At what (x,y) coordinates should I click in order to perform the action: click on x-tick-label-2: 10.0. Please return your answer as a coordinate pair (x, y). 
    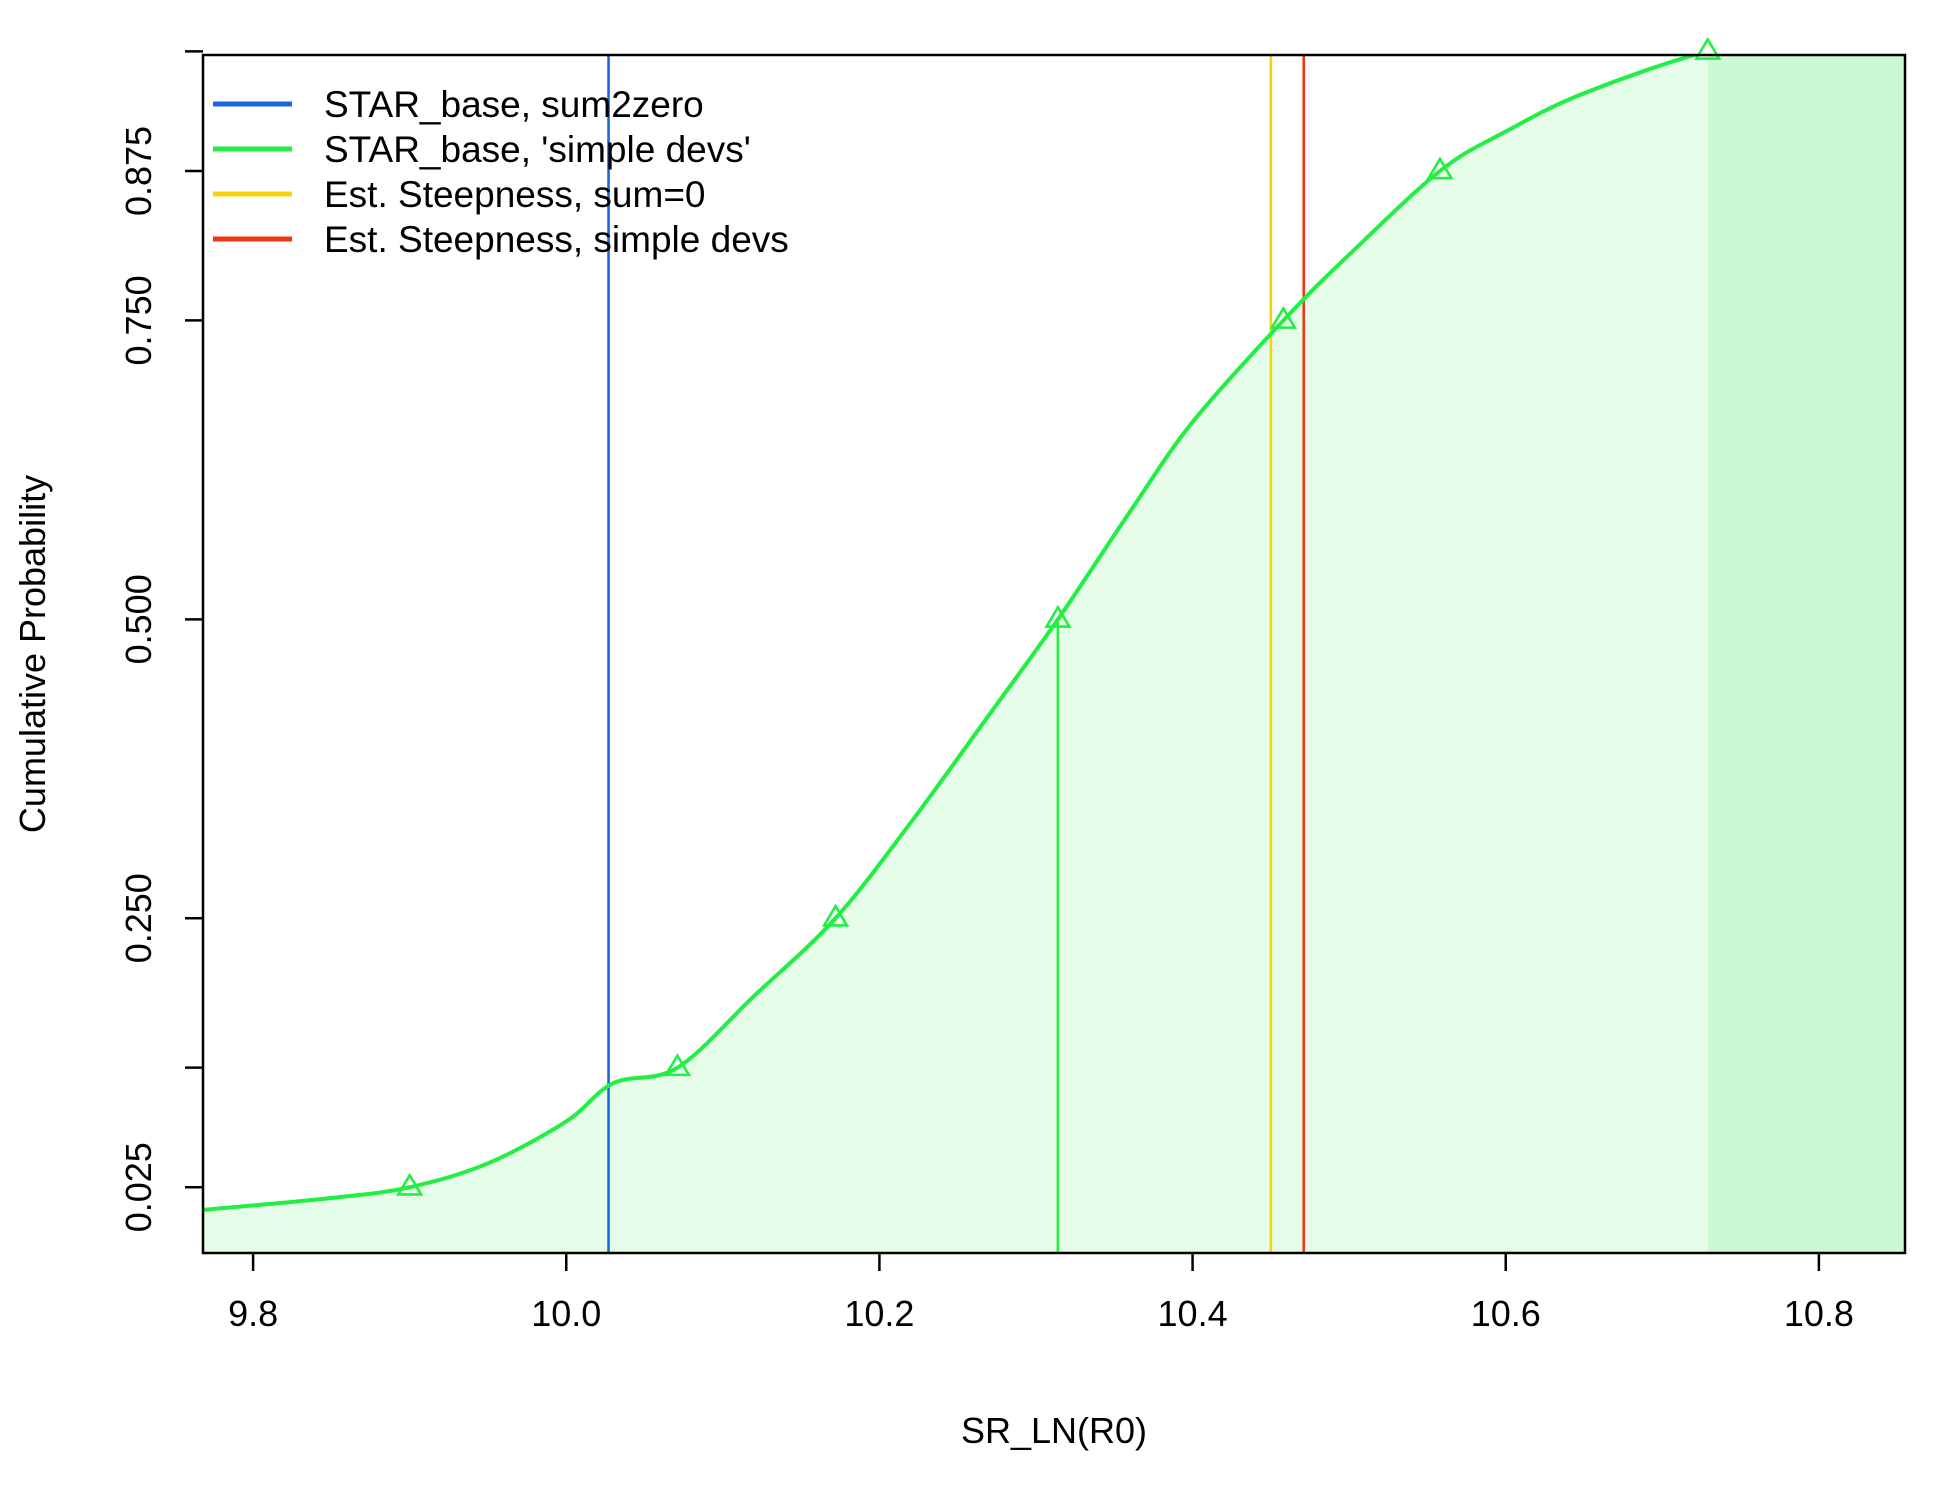
    Looking at the image, I should click on (566, 1313).